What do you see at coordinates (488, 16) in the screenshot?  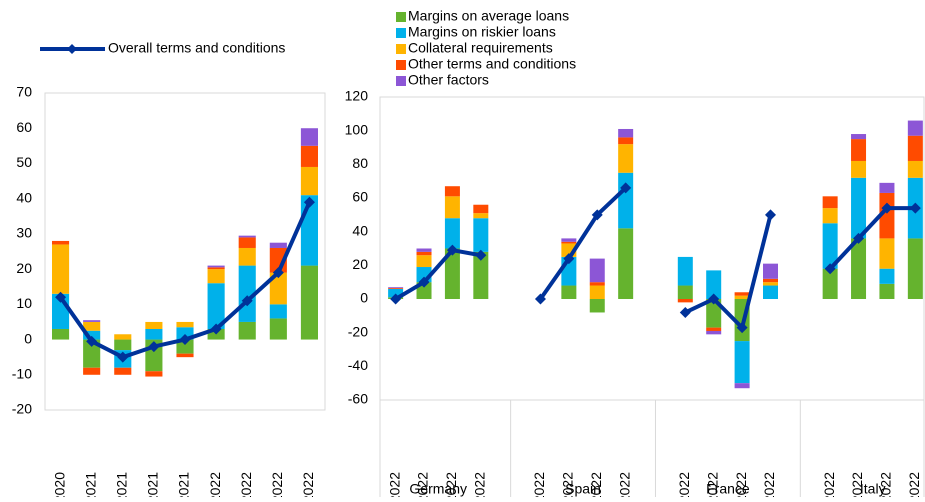 I see `legend-label: Margins on average loans` at bounding box center [488, 16].